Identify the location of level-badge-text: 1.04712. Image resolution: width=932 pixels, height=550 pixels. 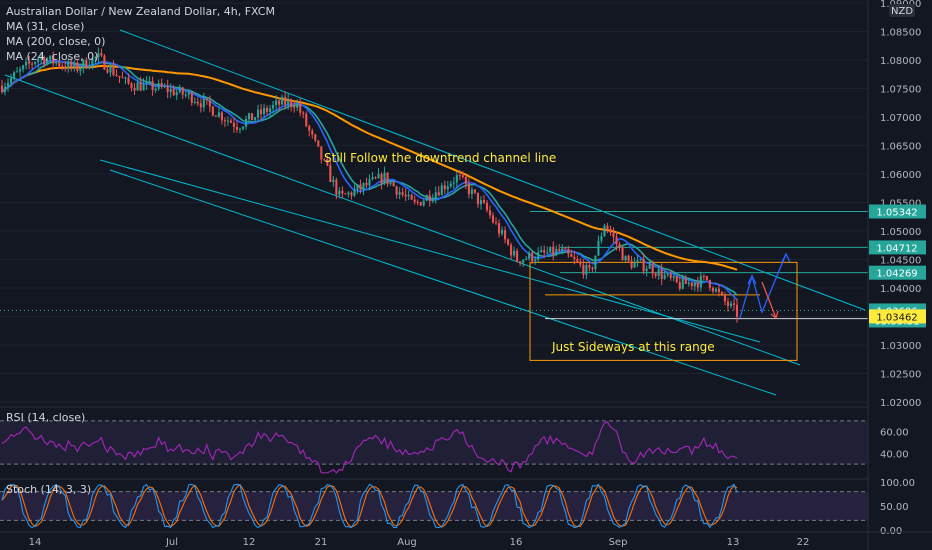
(896, 248).